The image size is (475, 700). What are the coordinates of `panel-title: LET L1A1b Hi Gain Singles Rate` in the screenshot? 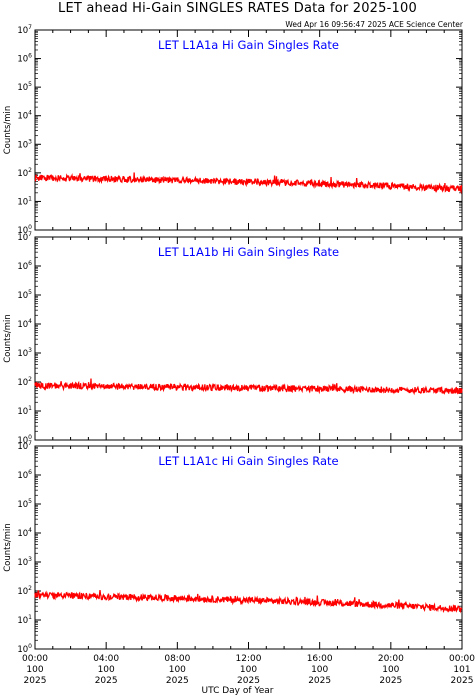 It's located at (248, 252).